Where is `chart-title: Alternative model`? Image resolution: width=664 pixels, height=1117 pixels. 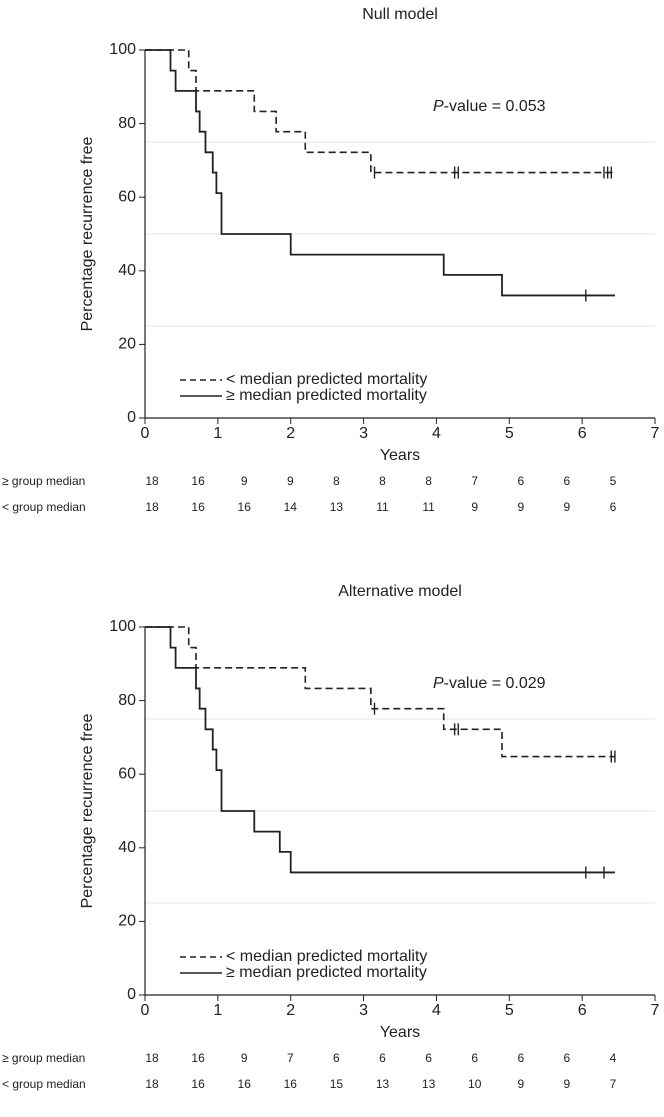
chart-title: Alternative model is located at coordinates (400, 591).